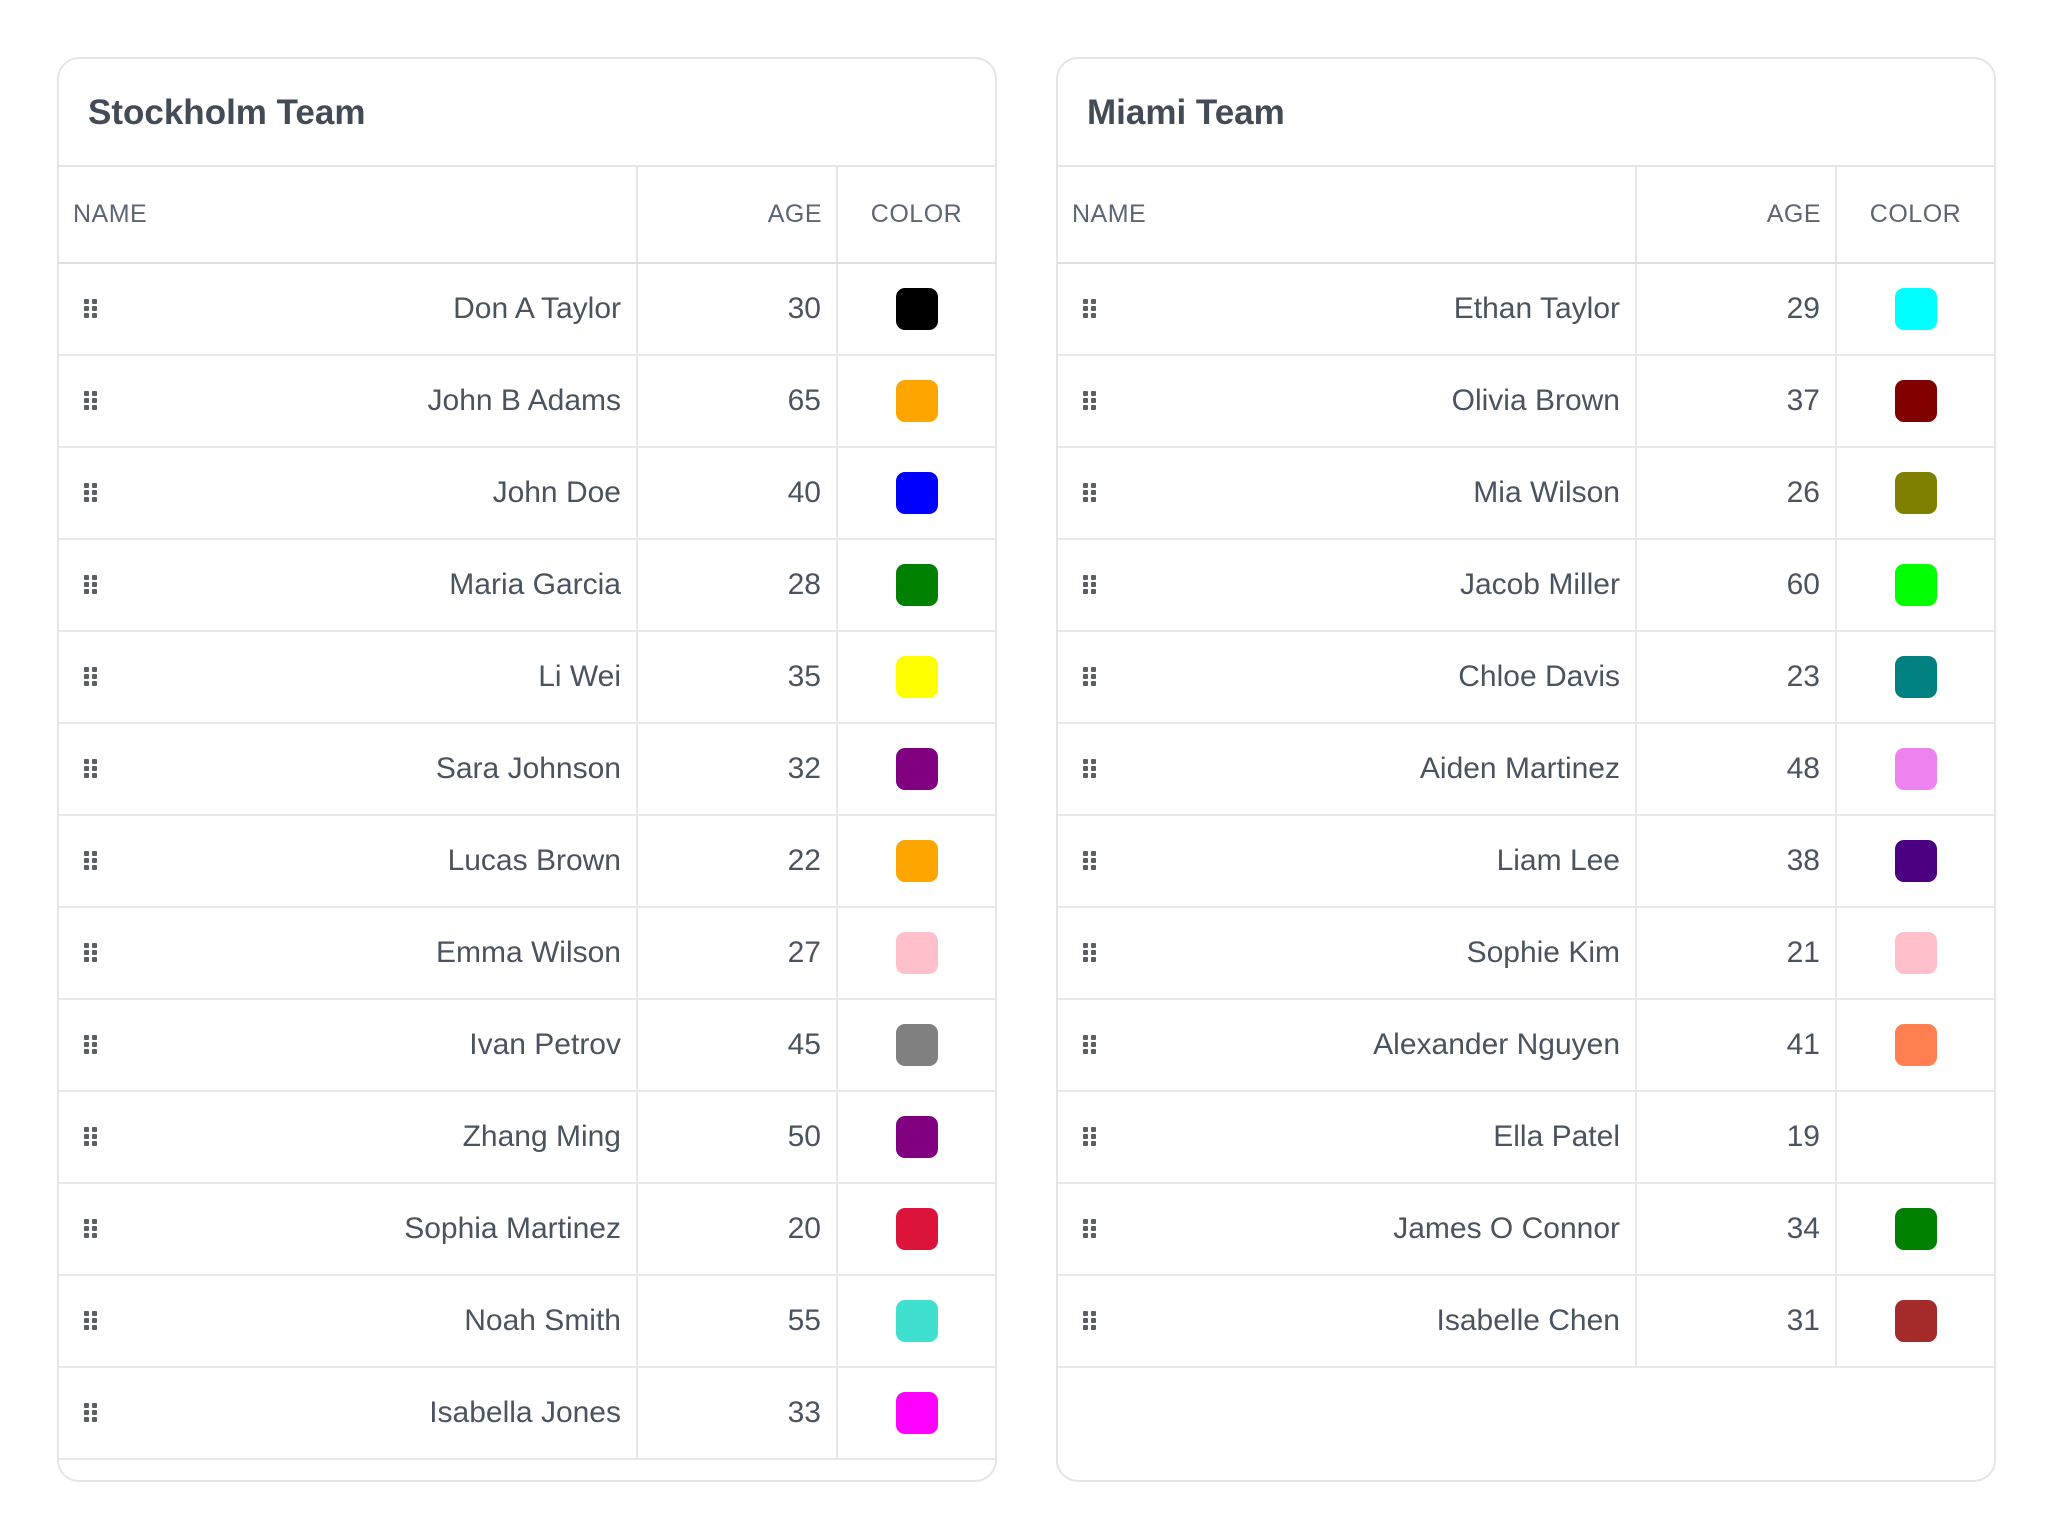  I want to click on person-name: Sara Johnson, so click(528, 768).